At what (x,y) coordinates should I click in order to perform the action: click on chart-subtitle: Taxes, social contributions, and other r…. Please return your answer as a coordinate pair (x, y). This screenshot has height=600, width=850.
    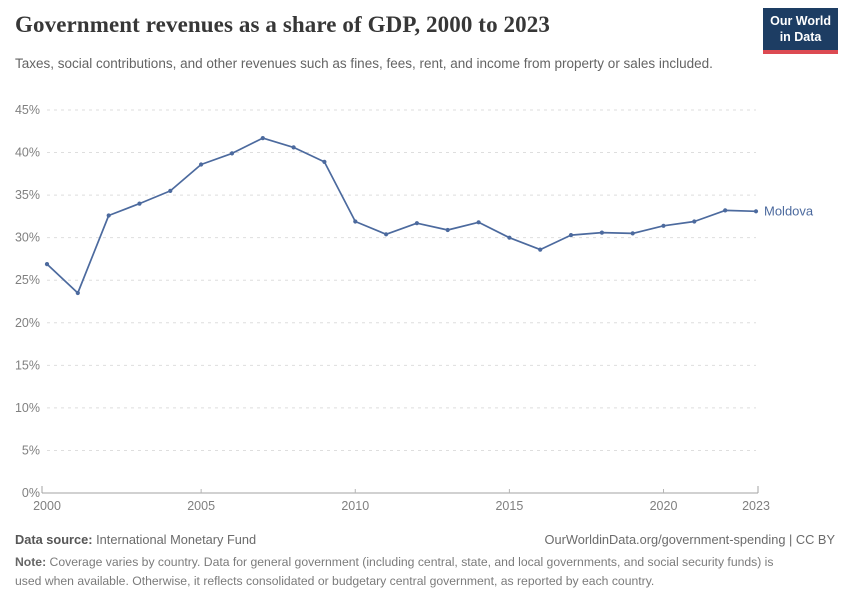
    Looking at the image, I should click on (364, 63).